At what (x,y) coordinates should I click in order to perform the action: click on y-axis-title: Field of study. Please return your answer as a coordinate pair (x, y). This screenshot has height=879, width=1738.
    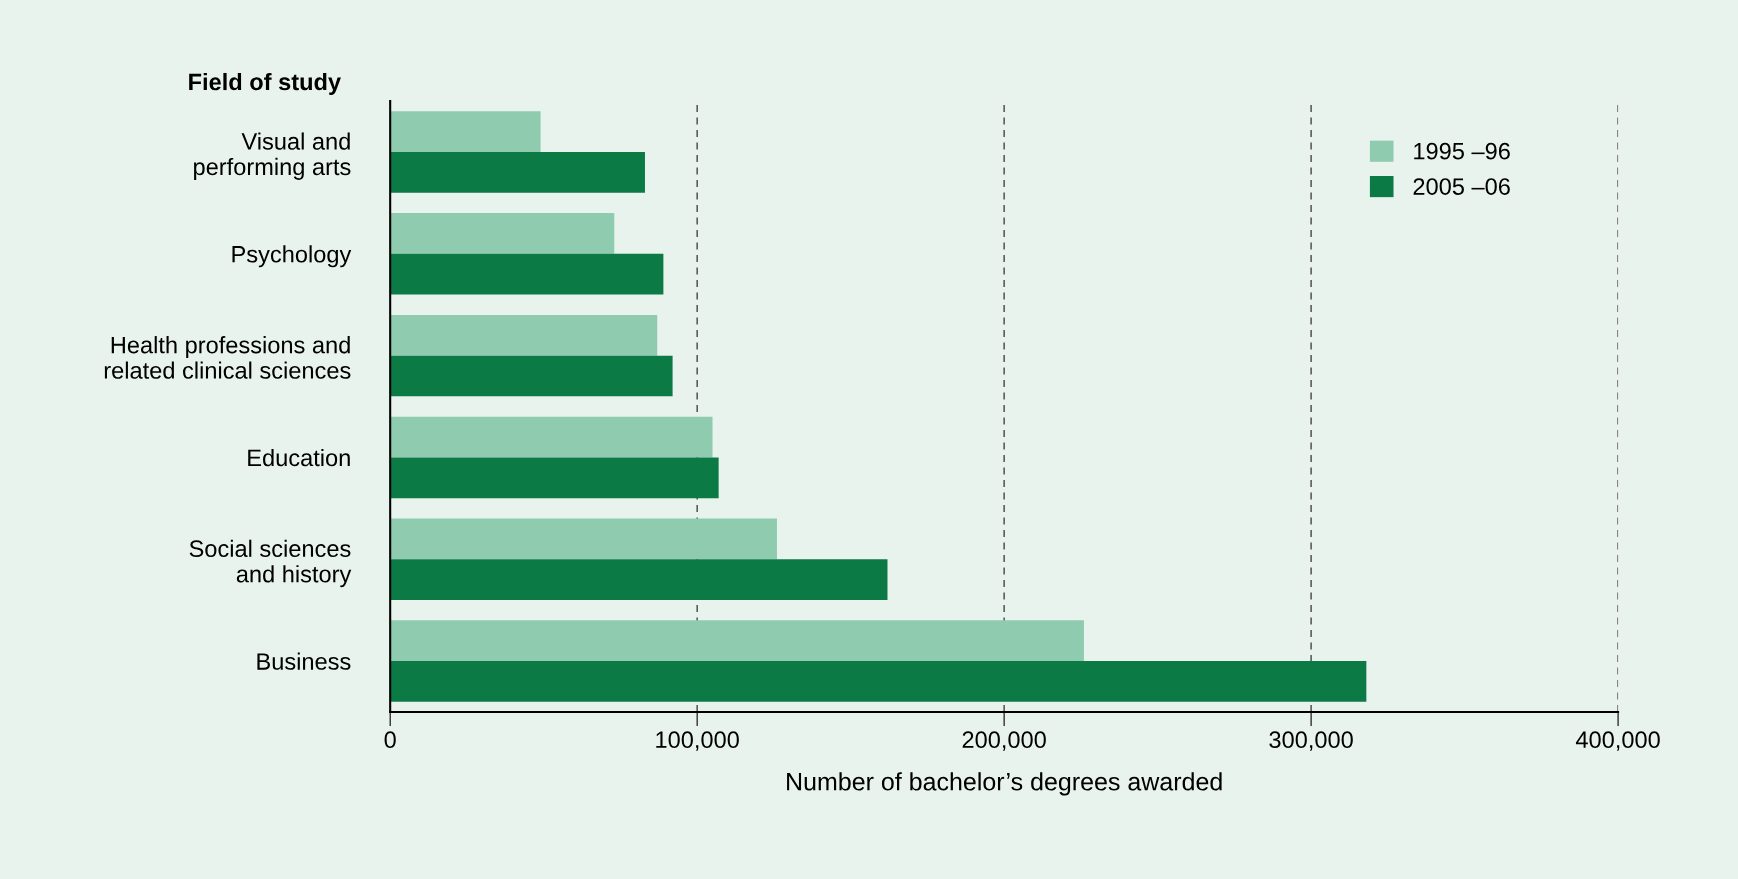
    Looking at the image, I should click on (265, 83).